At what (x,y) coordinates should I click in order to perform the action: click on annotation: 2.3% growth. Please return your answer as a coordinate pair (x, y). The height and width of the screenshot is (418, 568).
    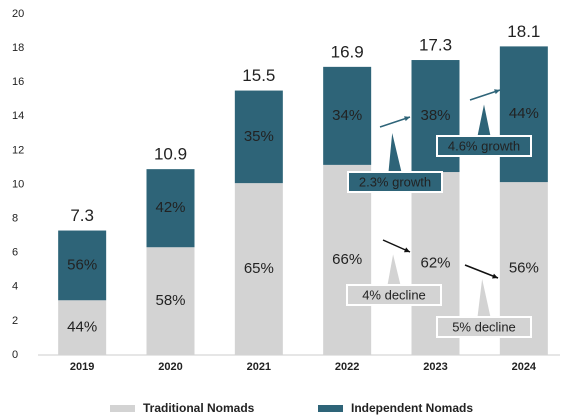
    Looking at the image, I should click on (395, 181).